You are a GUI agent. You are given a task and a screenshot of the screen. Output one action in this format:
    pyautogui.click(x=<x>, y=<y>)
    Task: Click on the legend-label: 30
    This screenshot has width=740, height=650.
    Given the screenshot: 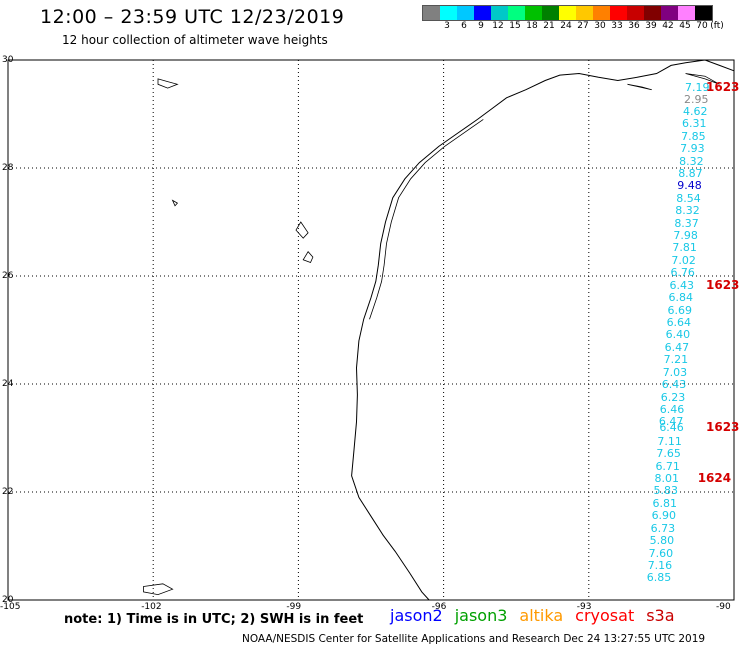 What is the action you would take?
    pyautogui.click(x=600, y=26)
    